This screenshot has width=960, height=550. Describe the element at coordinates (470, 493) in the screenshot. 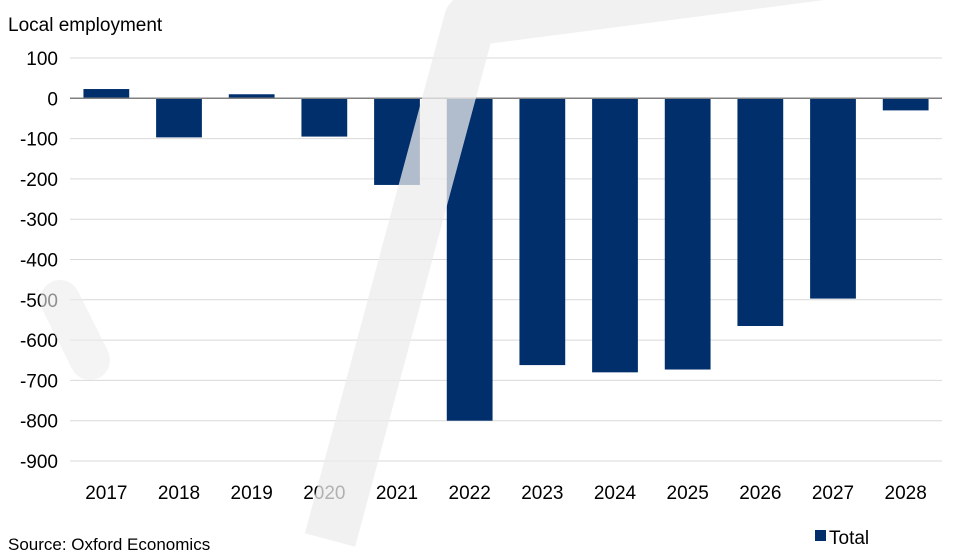

I see `x-tick-label: 2022` at that location.